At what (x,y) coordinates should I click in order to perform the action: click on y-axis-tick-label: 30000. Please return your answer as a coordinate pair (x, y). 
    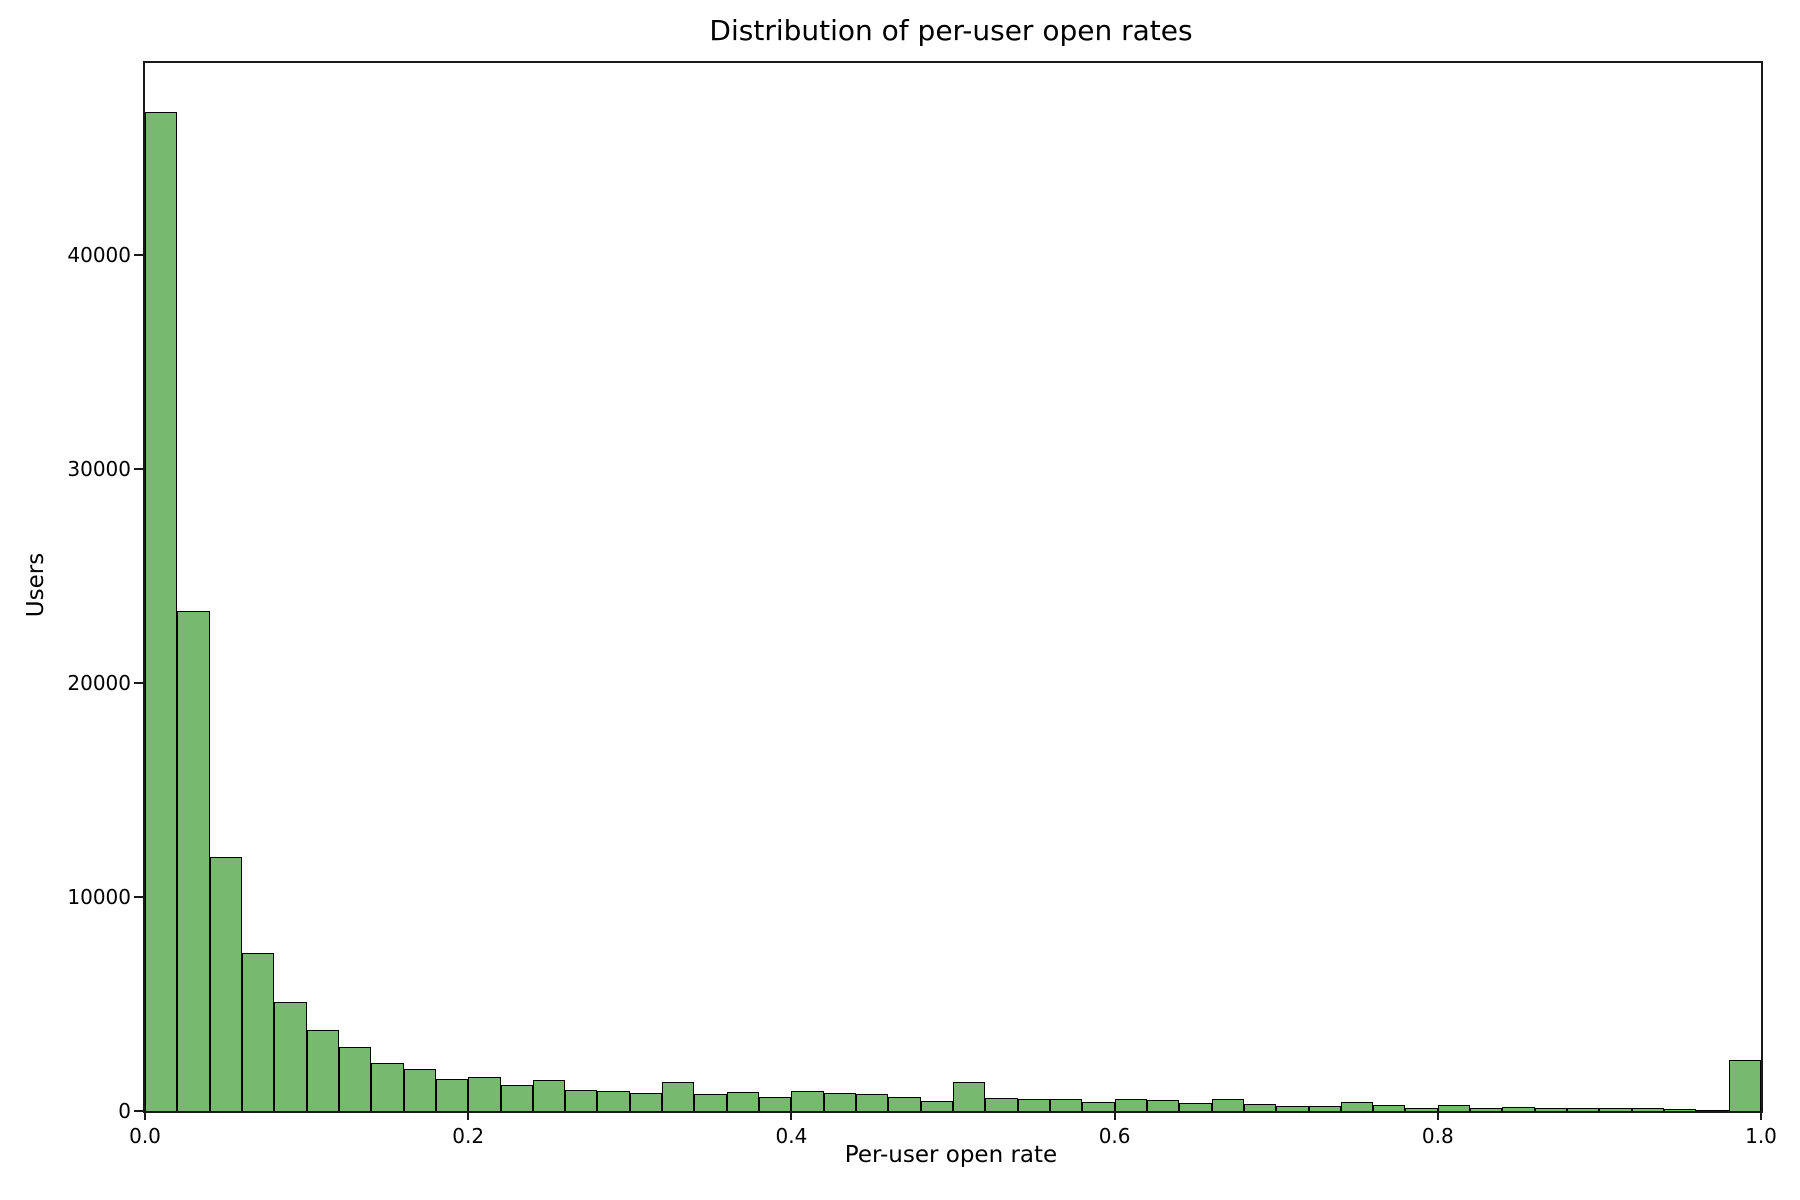
    Looking at the image, I should click on (99, 469).